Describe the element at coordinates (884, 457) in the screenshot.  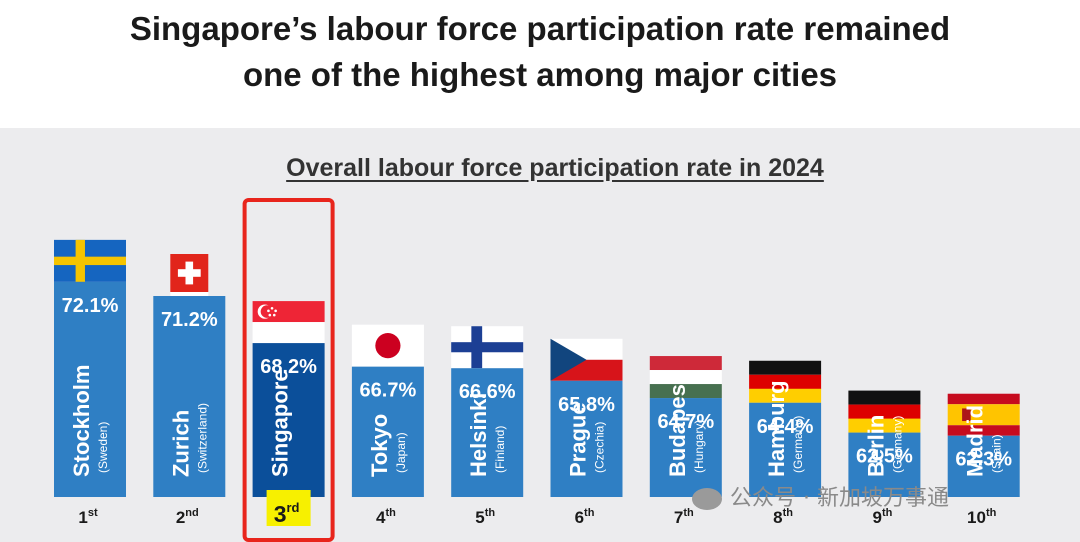
I see `value-label: 62.5%` at that location.